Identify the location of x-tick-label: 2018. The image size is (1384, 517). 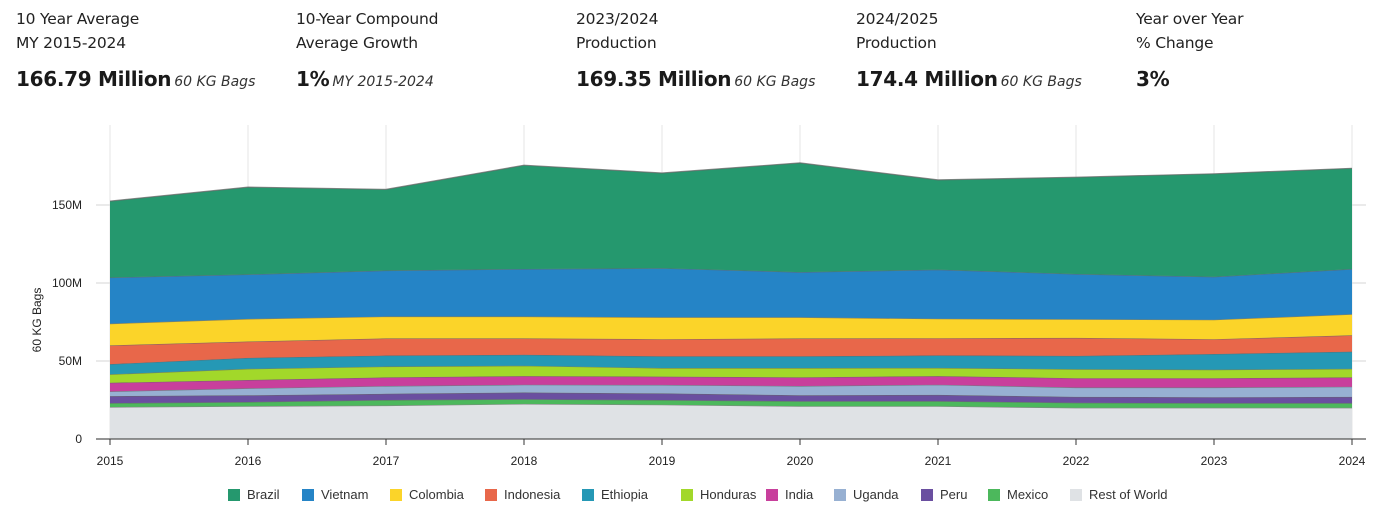
(524, 461).